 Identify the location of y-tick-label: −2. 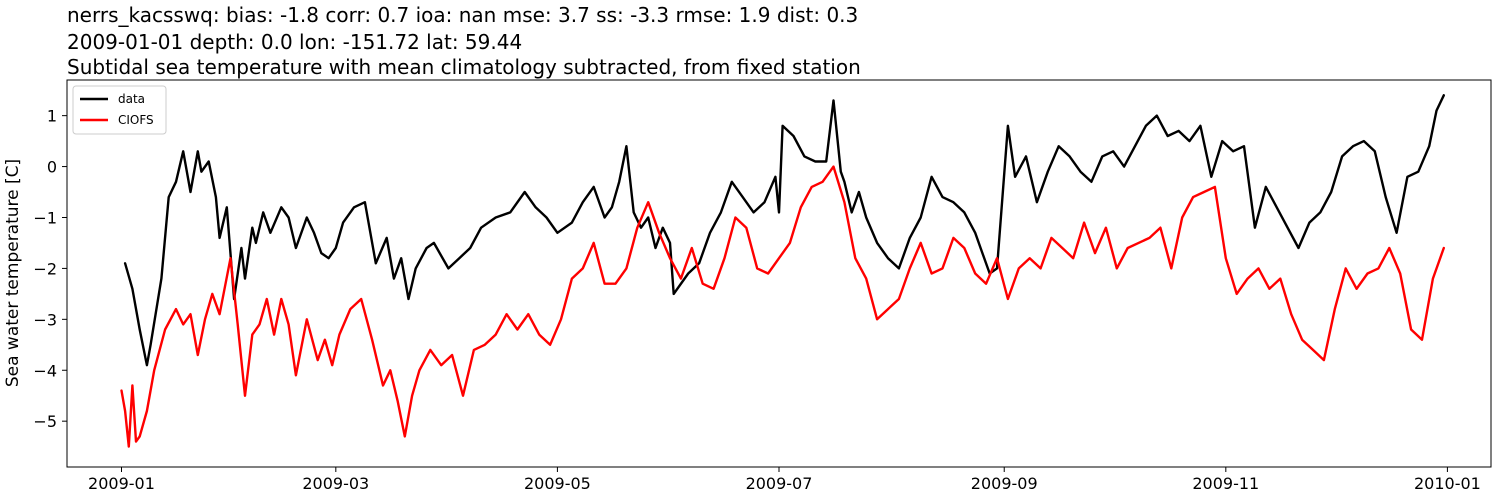
(45, 268).